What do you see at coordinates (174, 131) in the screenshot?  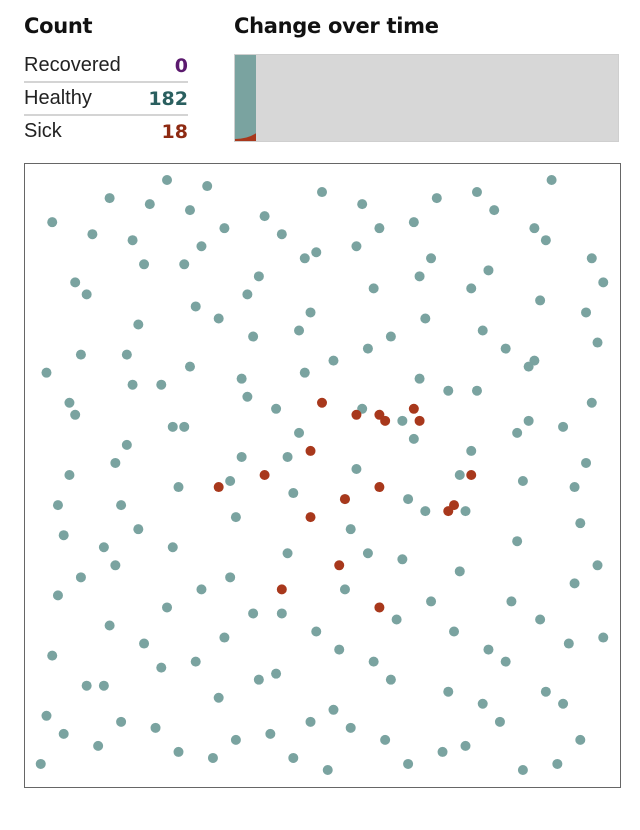 I see `sick-value: 18` at bounding box center [174, 131].